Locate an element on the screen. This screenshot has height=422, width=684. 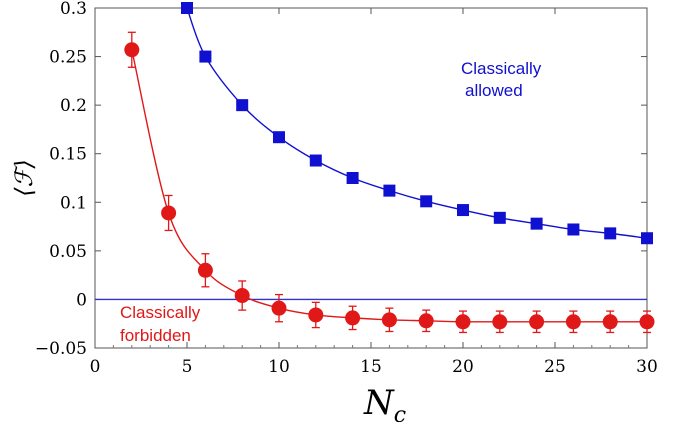
x-tick-label: 25 is located at coordinates (555, 367).